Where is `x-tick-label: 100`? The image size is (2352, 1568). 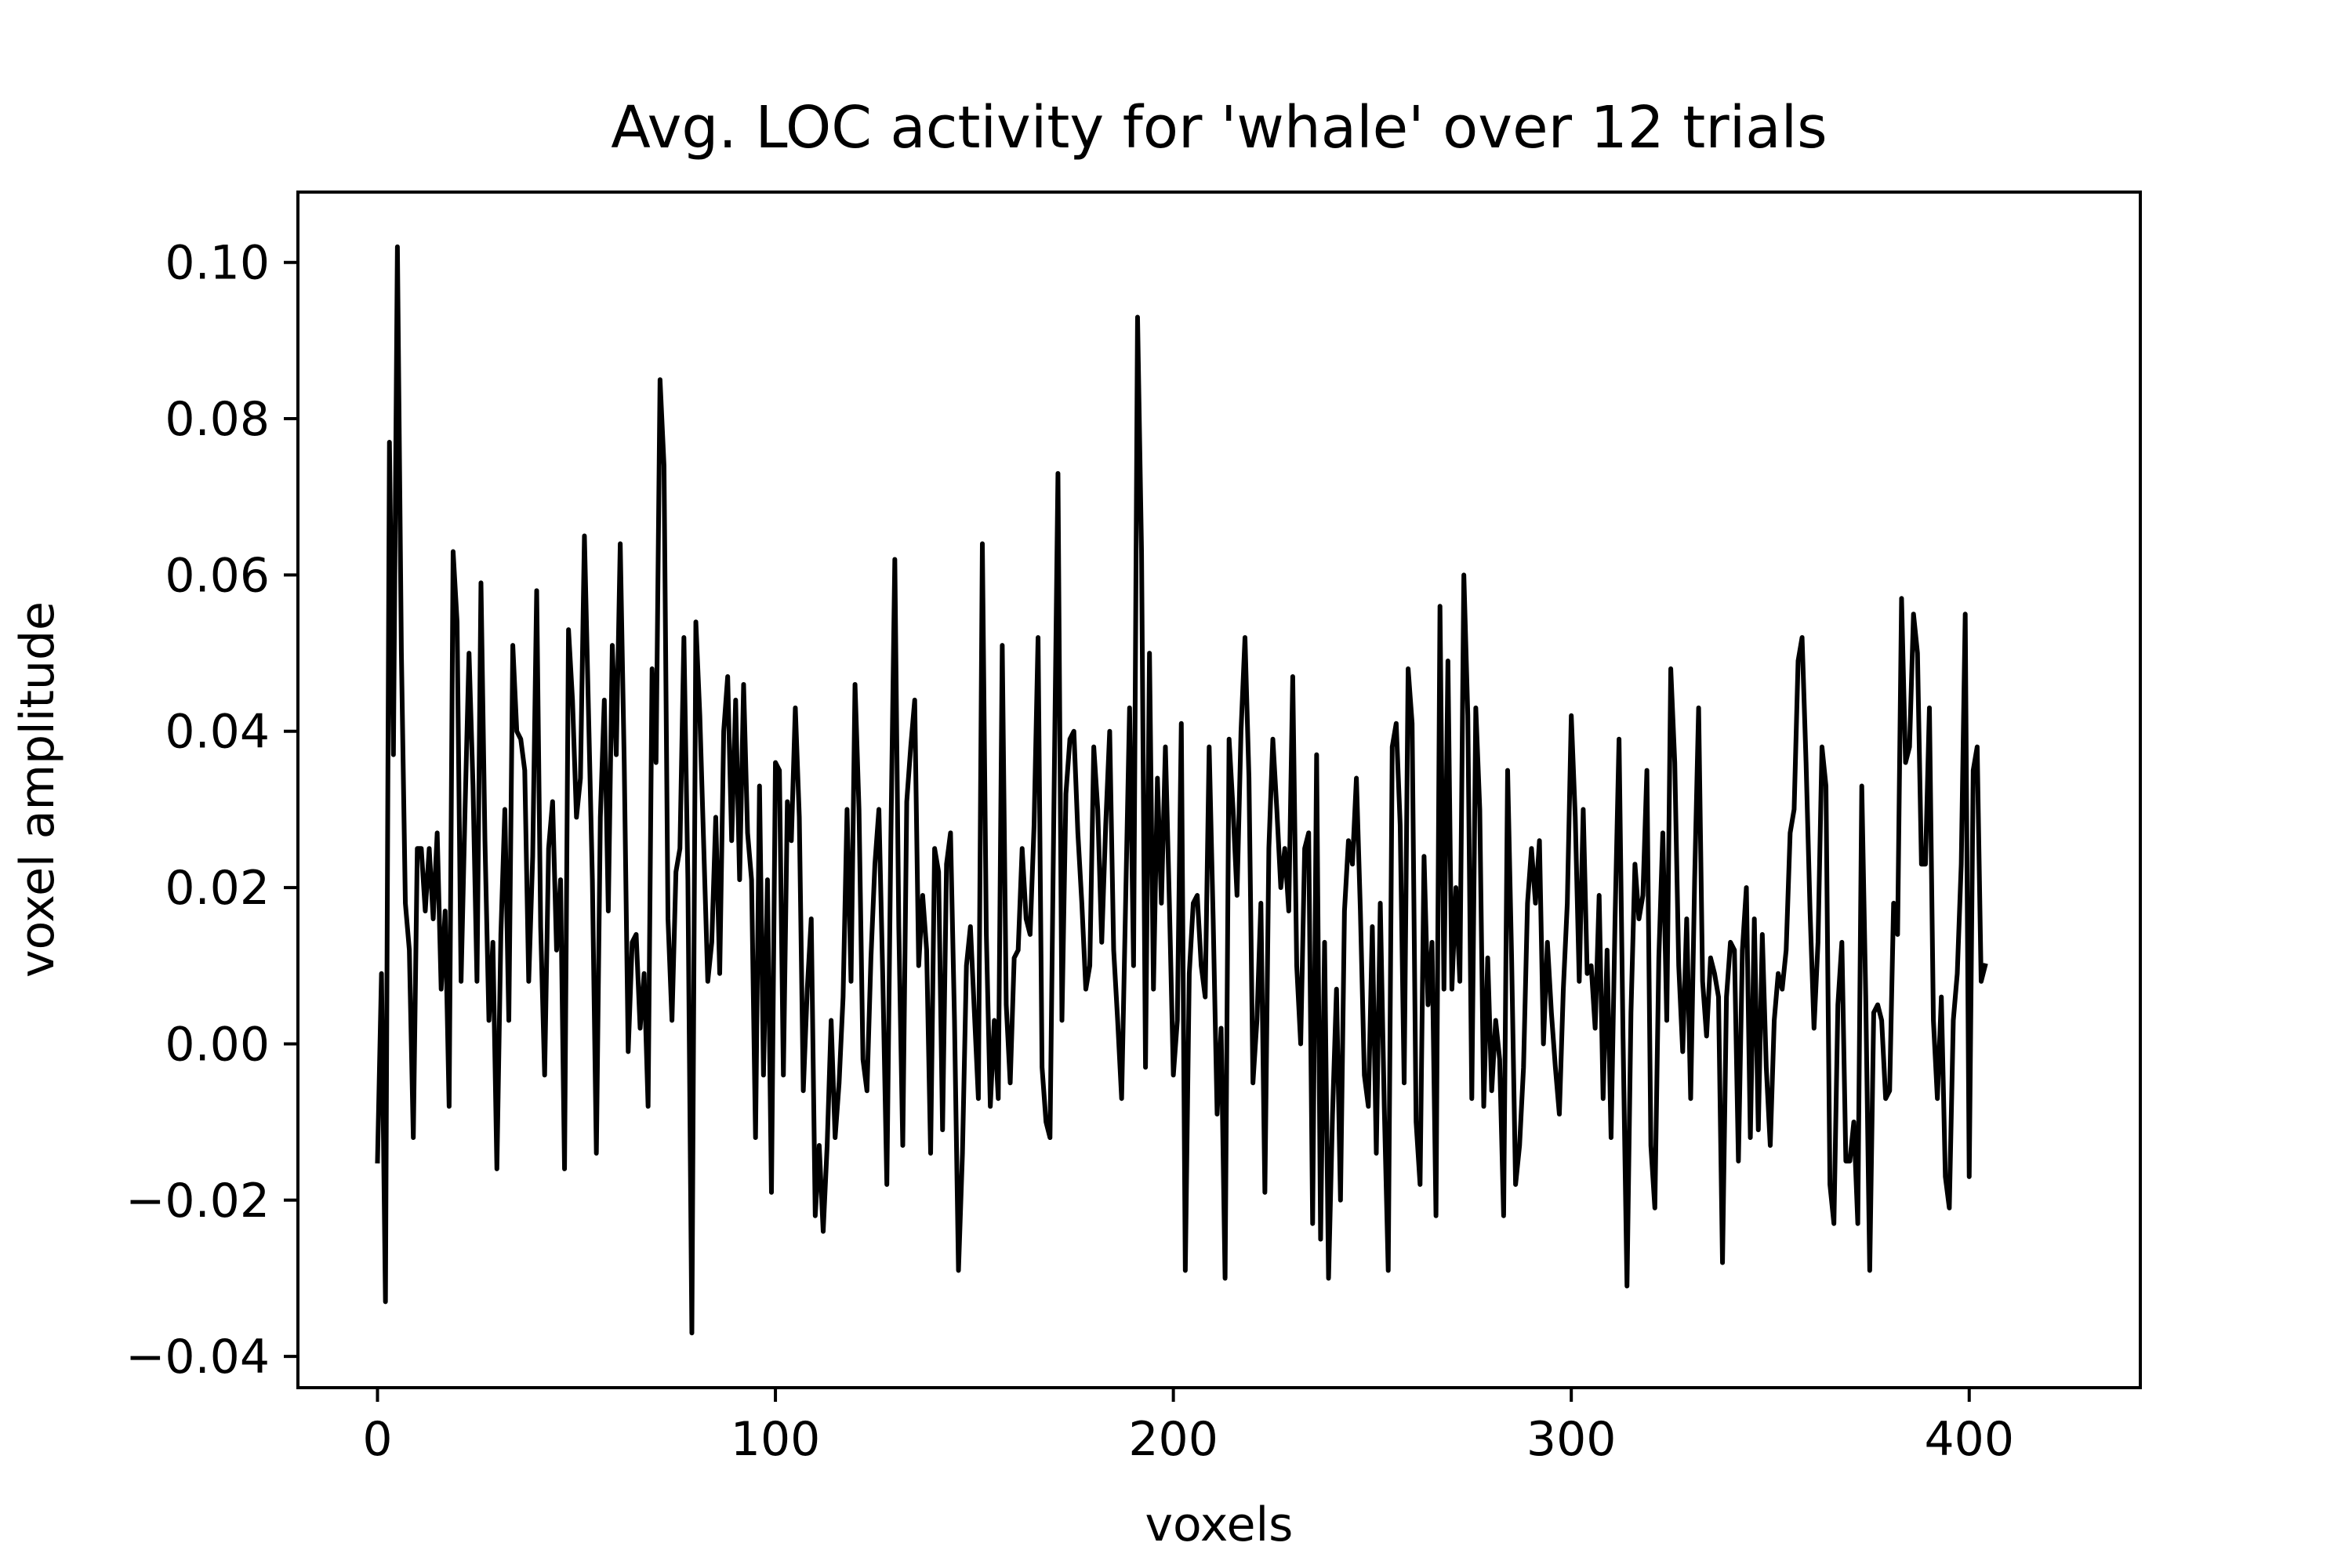 x-tick-label: 100 is located at coordinates (776, 1439).